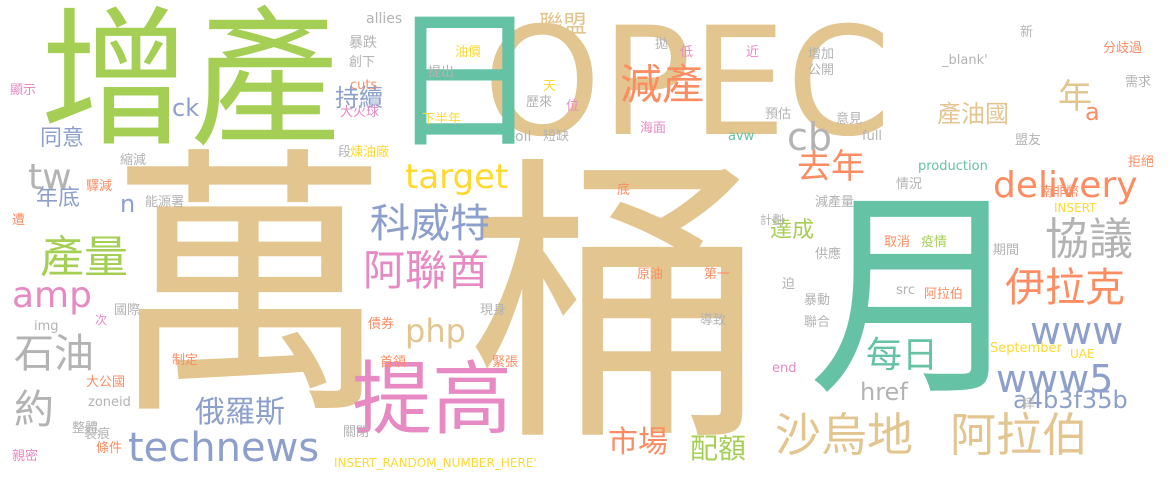 The width and height of the screenshot is (1175, 482). What do you see at coordinates (849, 119) in the screenshot?
I see `word-cloud-word: 意見` at bounding box center [849, 119].